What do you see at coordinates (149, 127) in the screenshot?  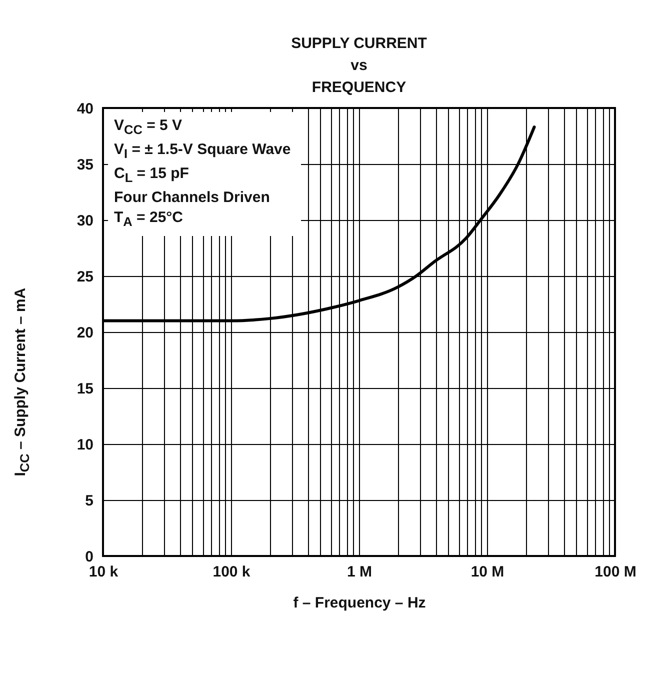 I see `annotation: V$_{CC}$ = 5 V` at bounding box center [149, 127].